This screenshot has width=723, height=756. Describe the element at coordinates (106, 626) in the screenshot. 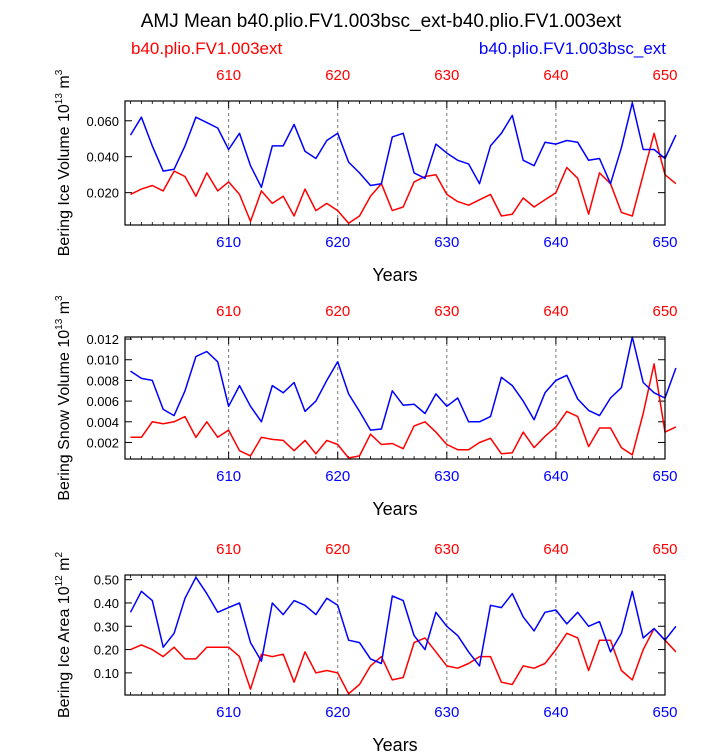

I see `y-tick-label: 0.30` at that location.